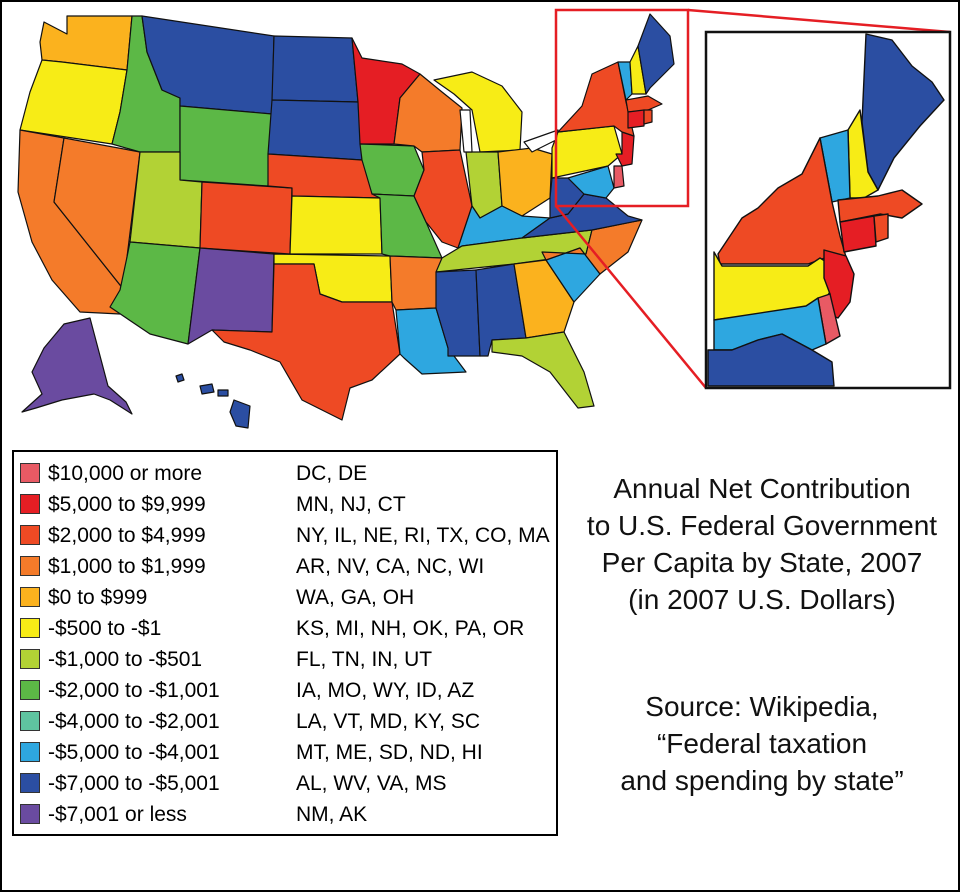 This screenshot has height=892, width=960. I want to click on legend-range: -$7,001 or less, so click(117, 814).